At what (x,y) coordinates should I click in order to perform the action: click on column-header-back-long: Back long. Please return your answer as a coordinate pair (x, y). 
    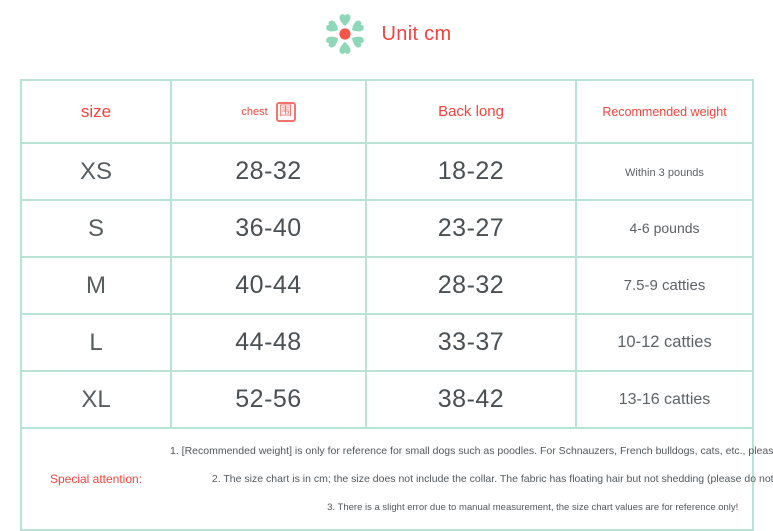
    Looking at the image, I should click on (471, 111).